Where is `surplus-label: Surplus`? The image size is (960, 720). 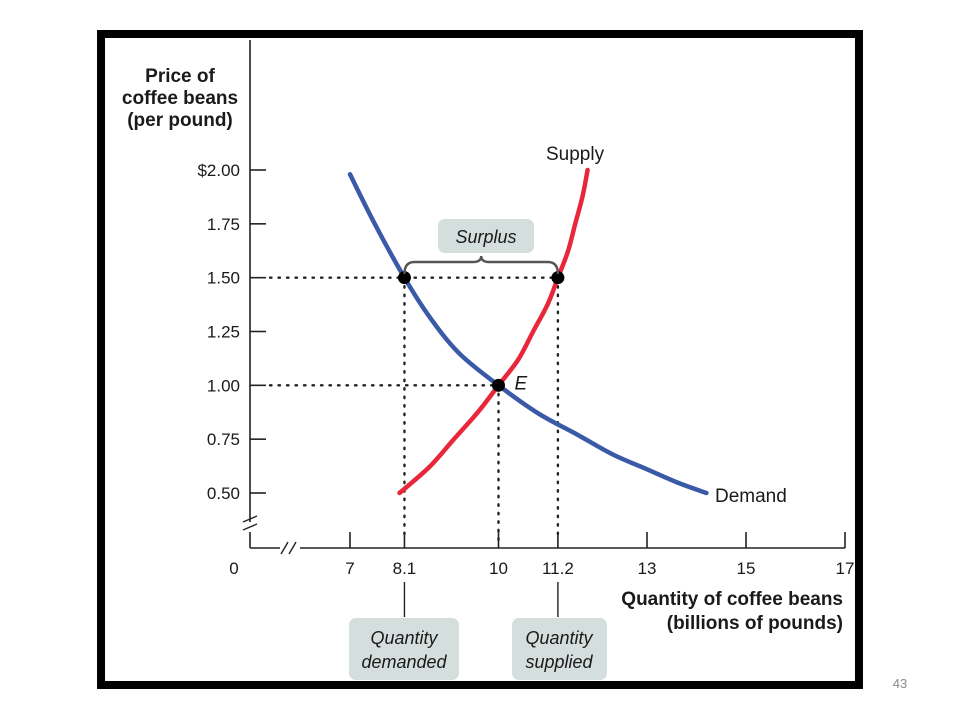 surplus-label: Surplus is located at coordinates (485, 237).